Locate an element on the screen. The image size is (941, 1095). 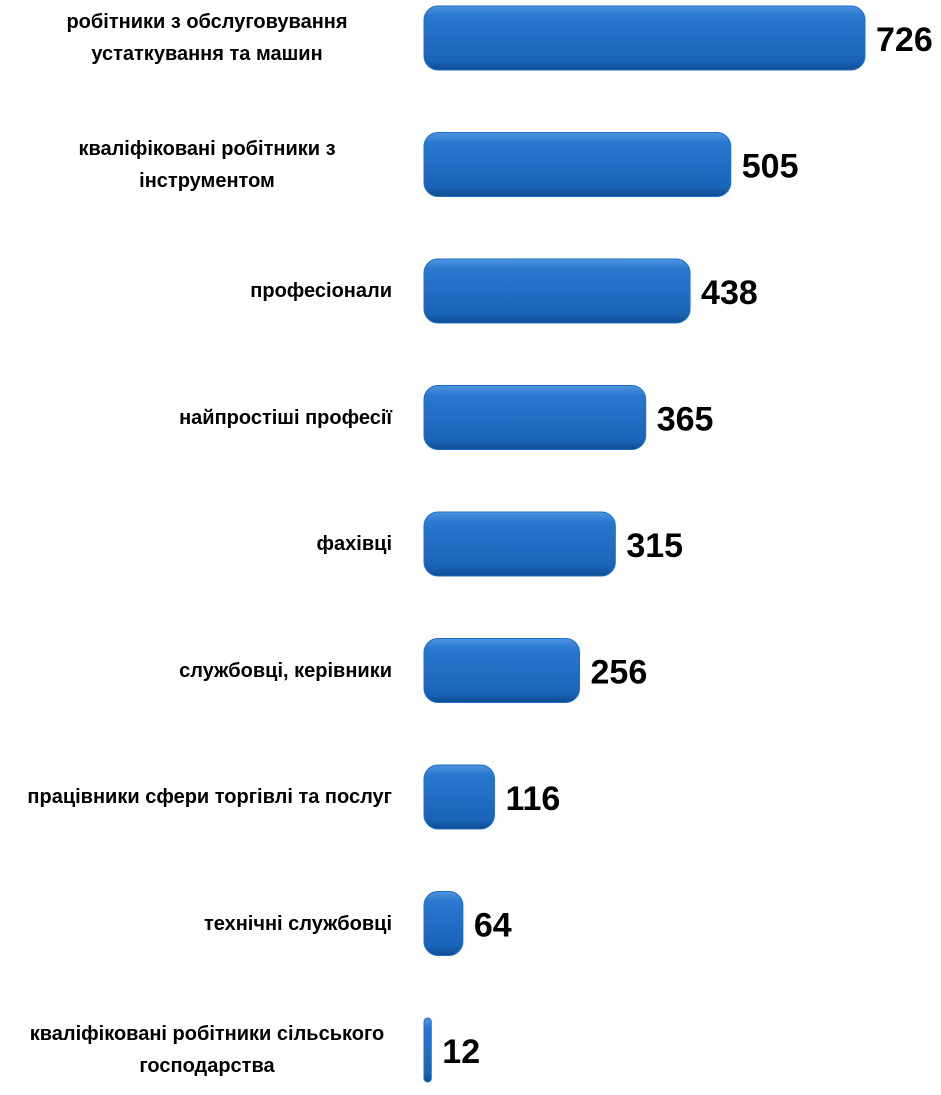
value-label: 12 is located at coordinates (461, 1052).